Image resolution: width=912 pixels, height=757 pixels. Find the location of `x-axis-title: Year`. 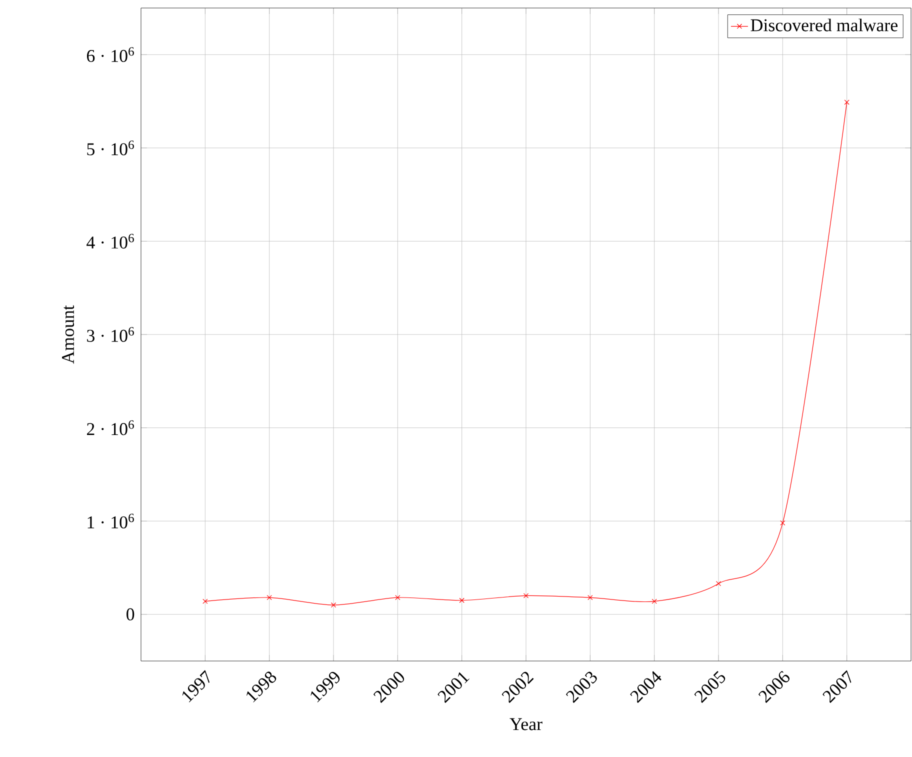

x-axis-title: Year is located at coordinates (526, 724).